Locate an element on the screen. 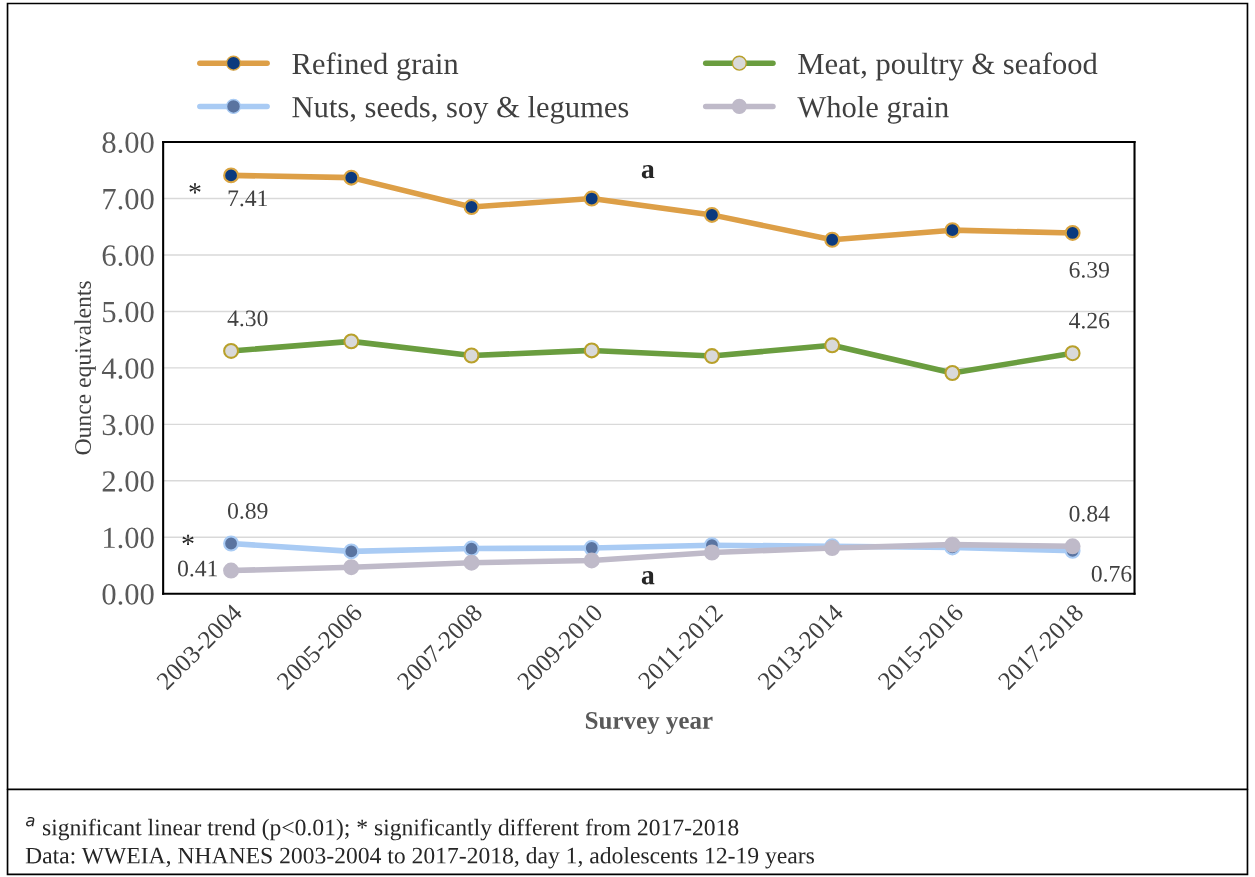  y-tick-label: 3.00 is located at coordinates (128, 425).